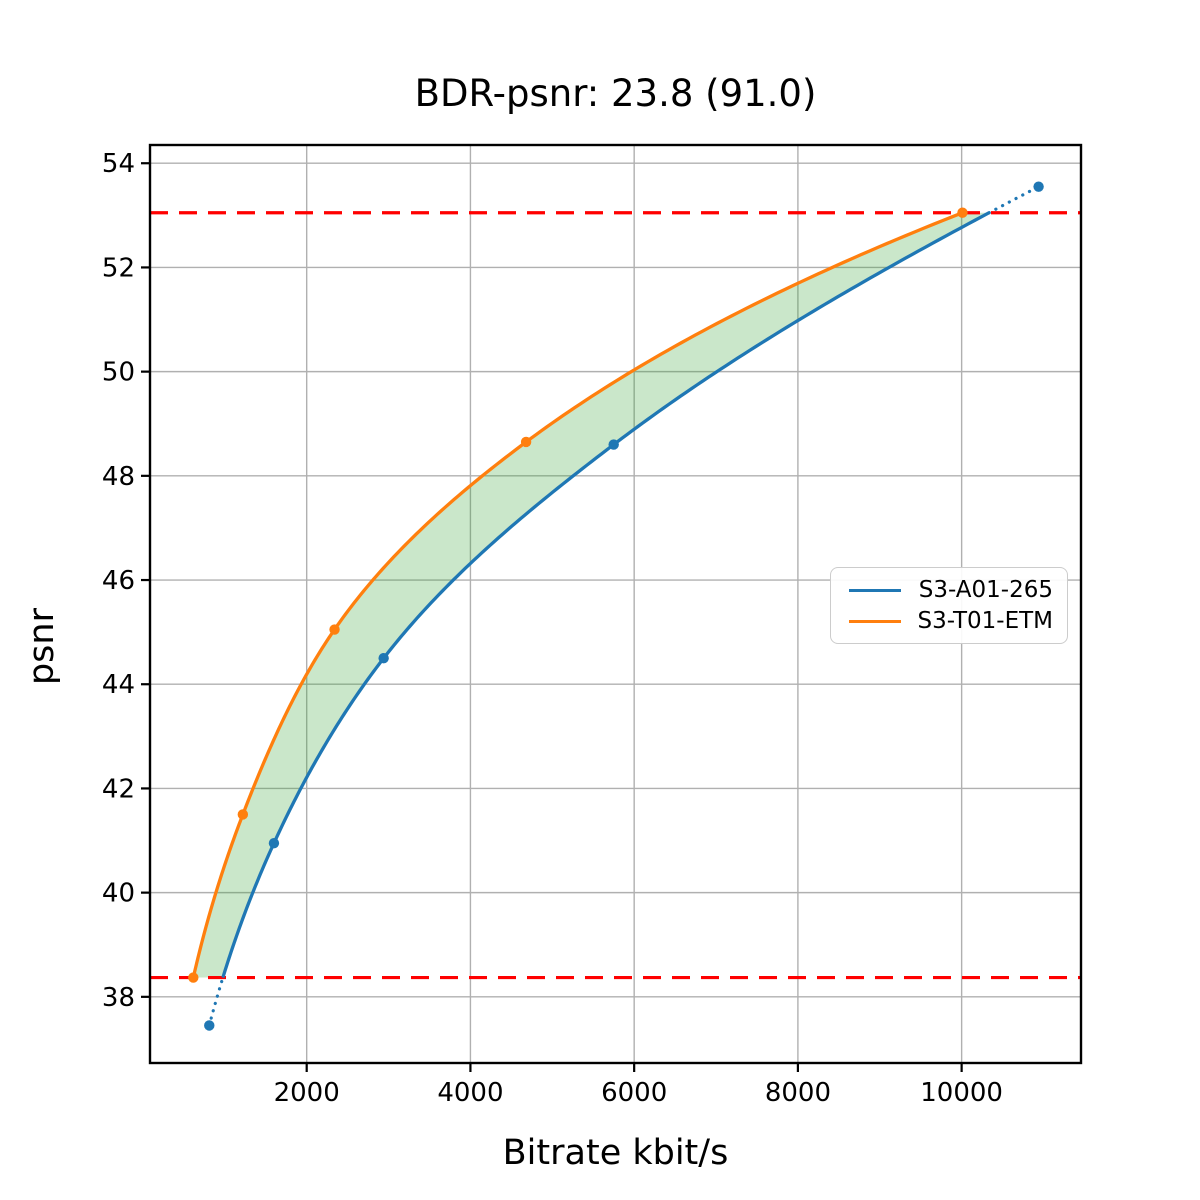 Image resolution: width=1200 pixels, height=1200 pixels. Describe the element at coordinates (949, 605) in the screenshot. I see `legend: S3-A01-265 S3-T01-ETM` at that location.